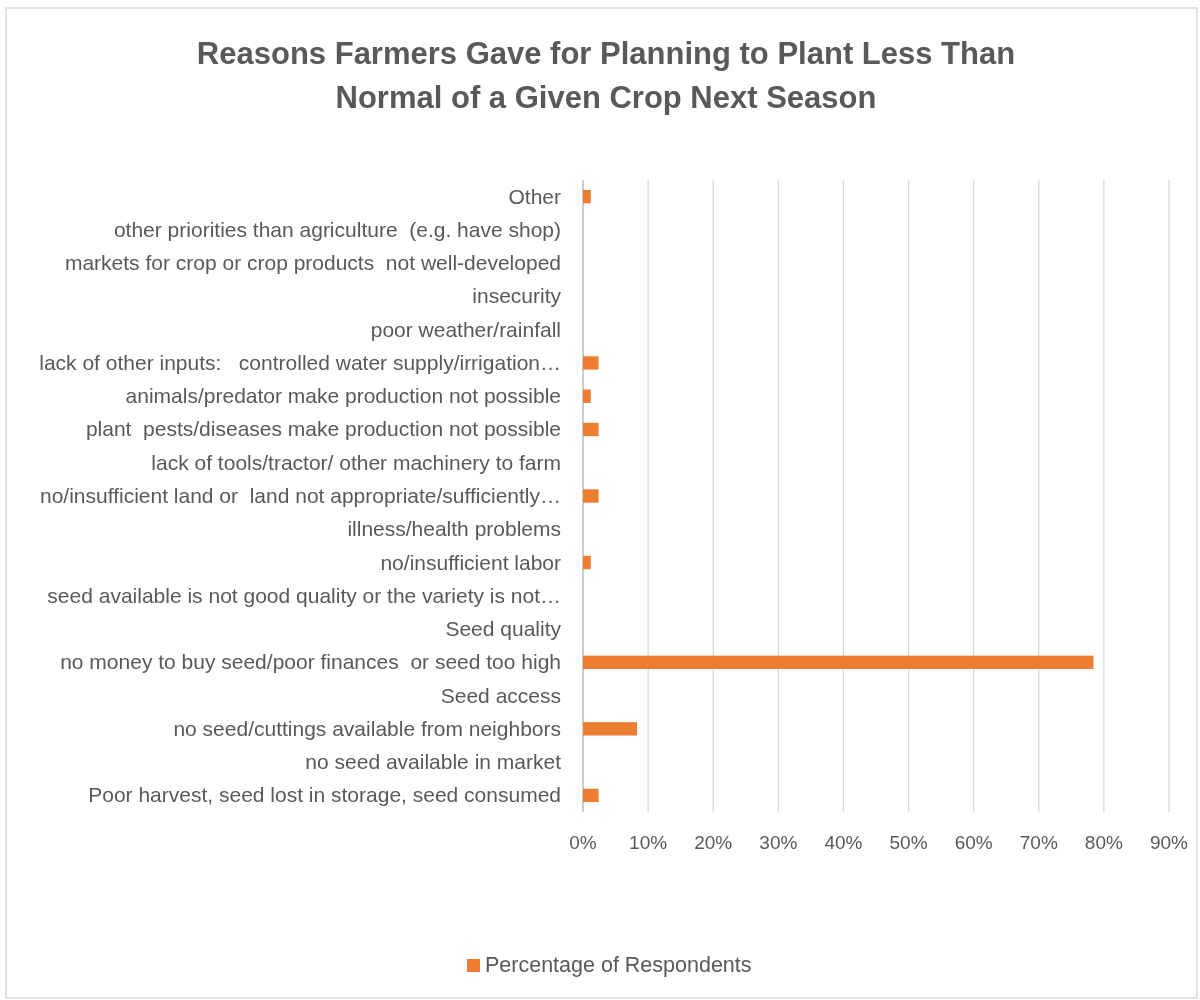 Image resolution: width=1200 pixels, height=1000 pixels. Describe the element at coordinates (367, 728) in the screenshot. I see `y-tick-label: no seed/cuttings available from neighbors` at that location.